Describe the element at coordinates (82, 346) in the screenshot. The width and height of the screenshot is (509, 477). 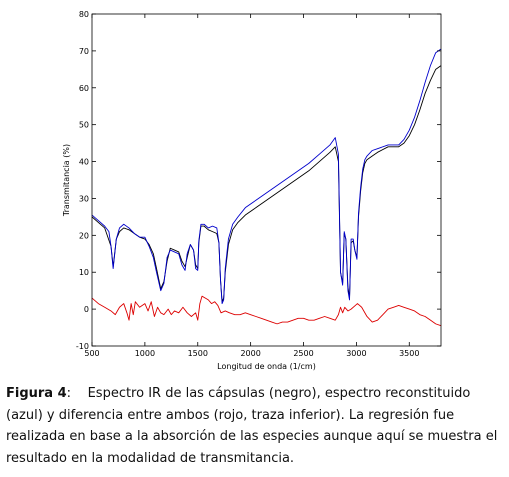
I see `y-tick-label: -10` at that location.